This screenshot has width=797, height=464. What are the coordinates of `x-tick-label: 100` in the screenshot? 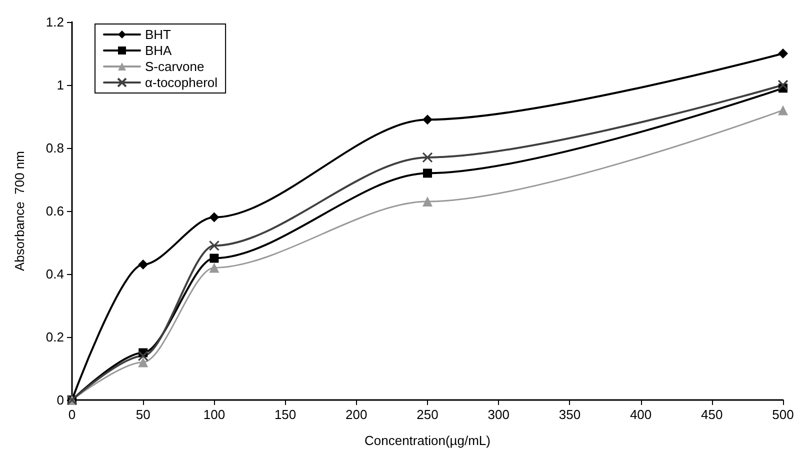 It's located at (214, 414).